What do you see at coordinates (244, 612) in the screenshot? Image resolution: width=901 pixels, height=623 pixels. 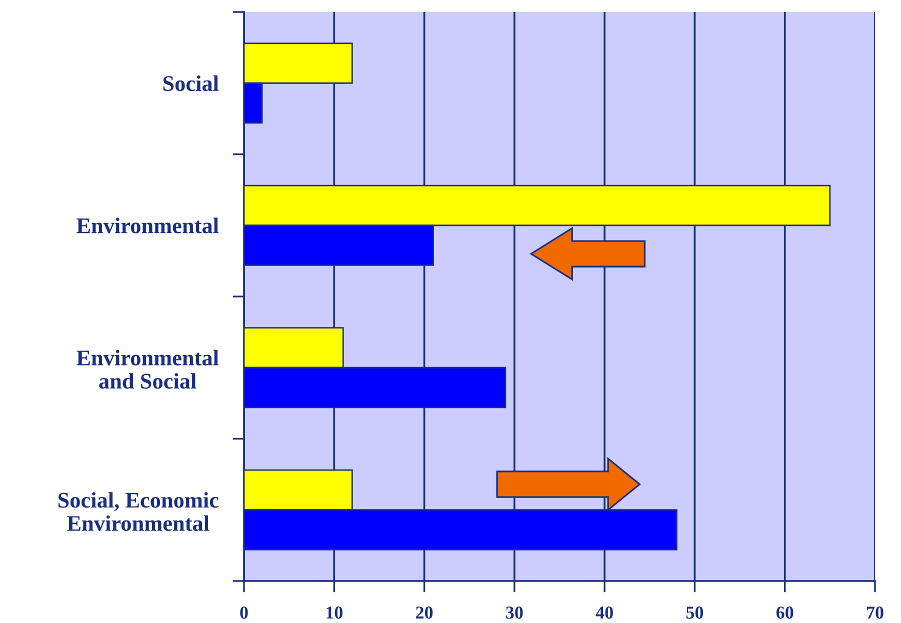 I see `x-tick-label: 0` at bounding box center [244, 612].